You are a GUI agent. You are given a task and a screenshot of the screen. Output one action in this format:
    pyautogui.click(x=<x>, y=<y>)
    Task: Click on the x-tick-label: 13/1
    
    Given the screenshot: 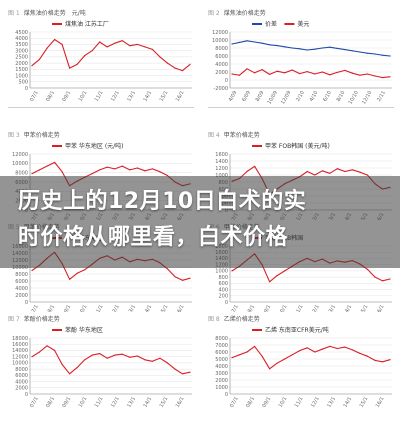 What is the action you would take?
    pyautogui.click(x=131, y=96)
    